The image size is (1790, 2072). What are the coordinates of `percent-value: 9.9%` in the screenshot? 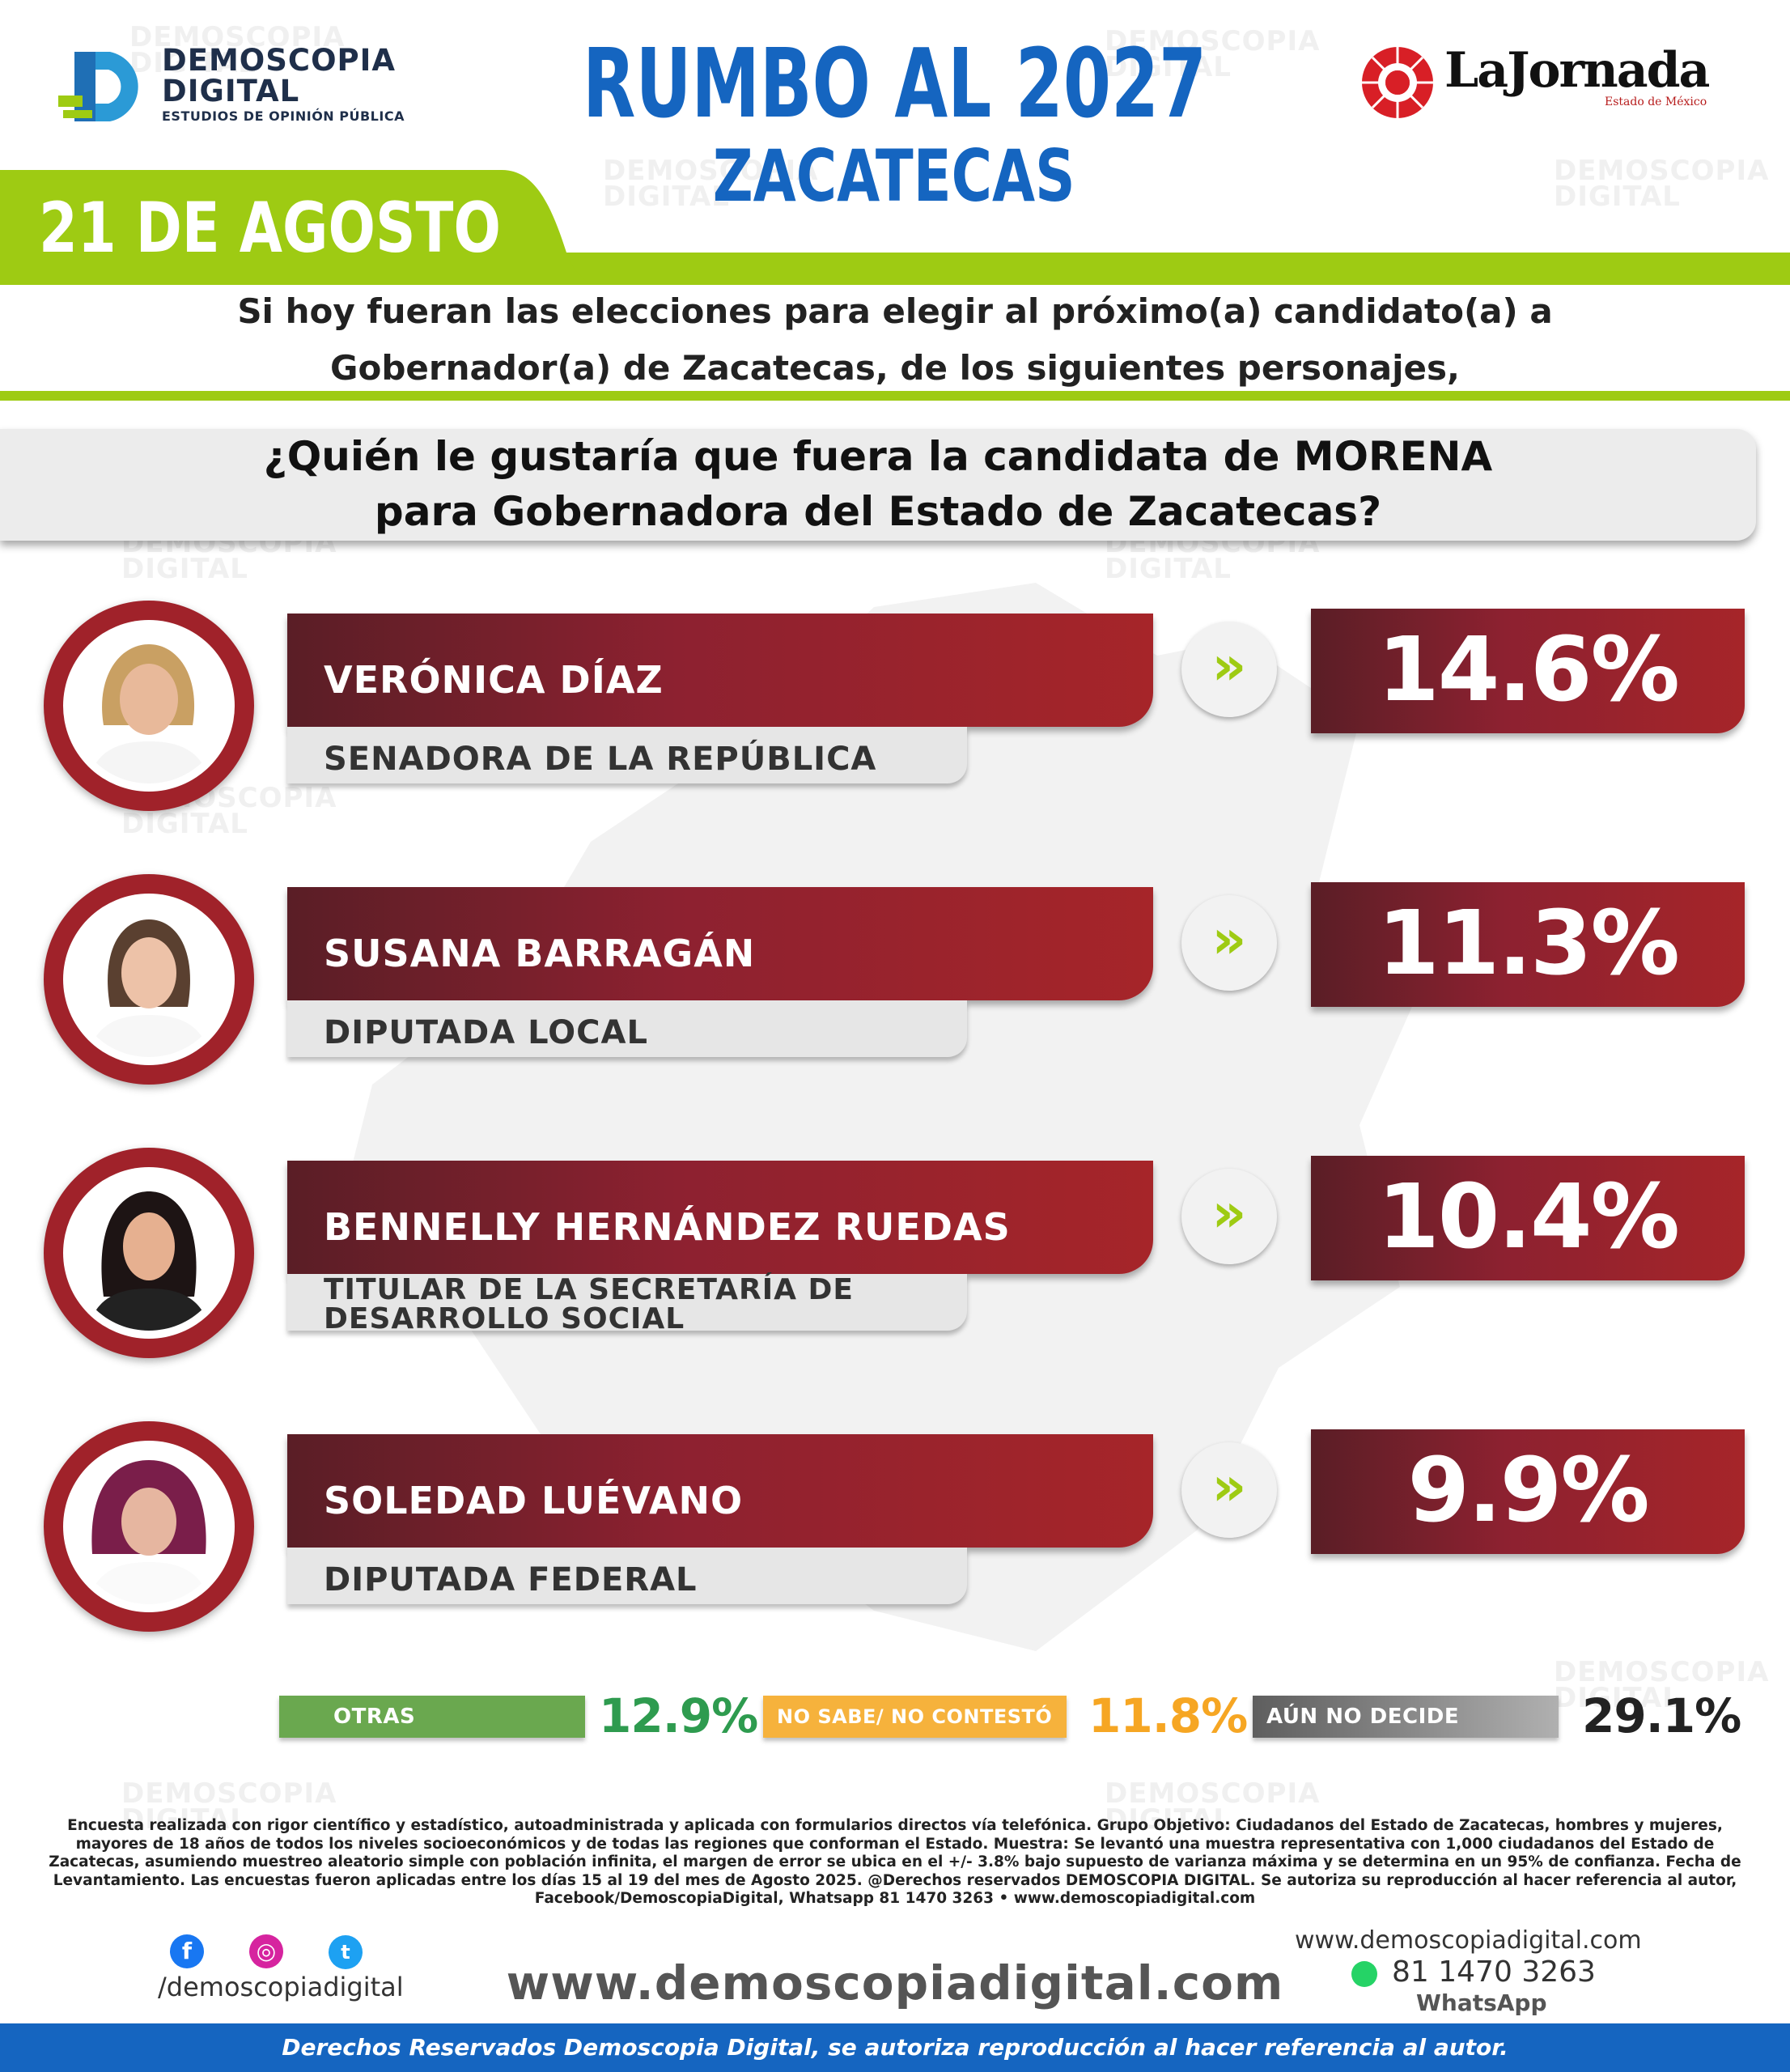 It's located at (1528, 1490).